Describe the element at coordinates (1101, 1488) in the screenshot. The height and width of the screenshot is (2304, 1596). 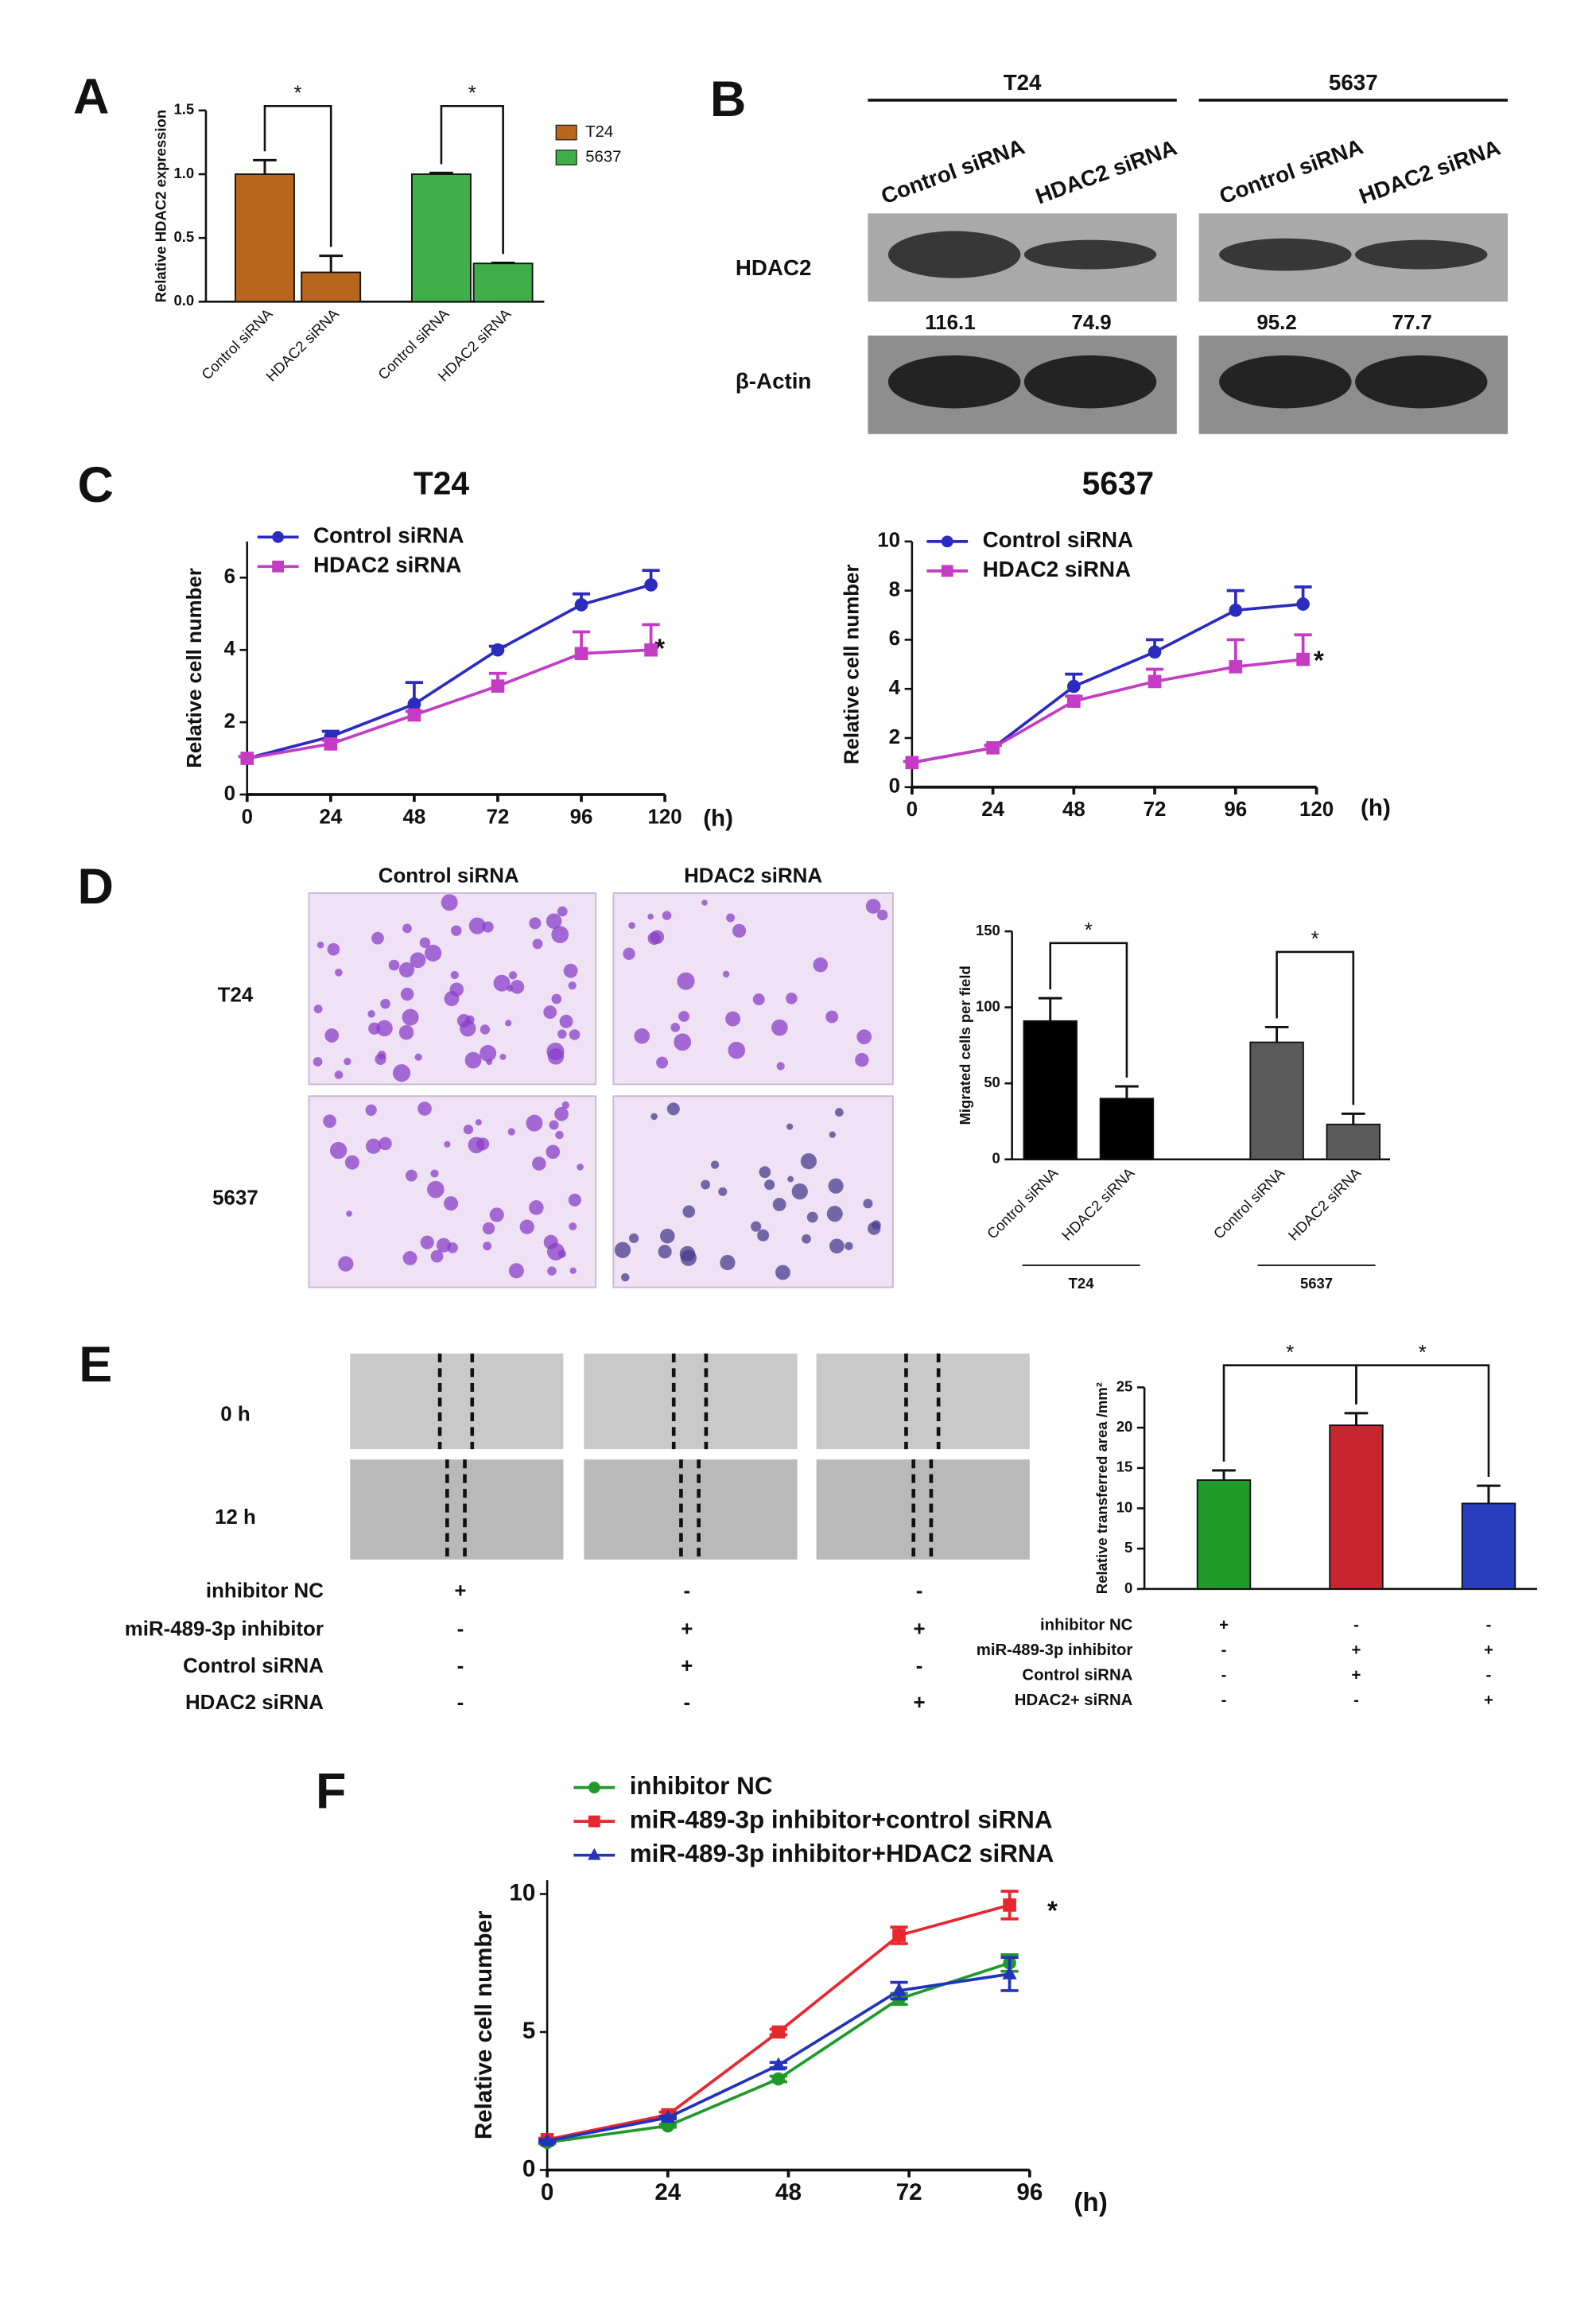
I see `y-axis-label: Relative transferred area /mm²` at that location.